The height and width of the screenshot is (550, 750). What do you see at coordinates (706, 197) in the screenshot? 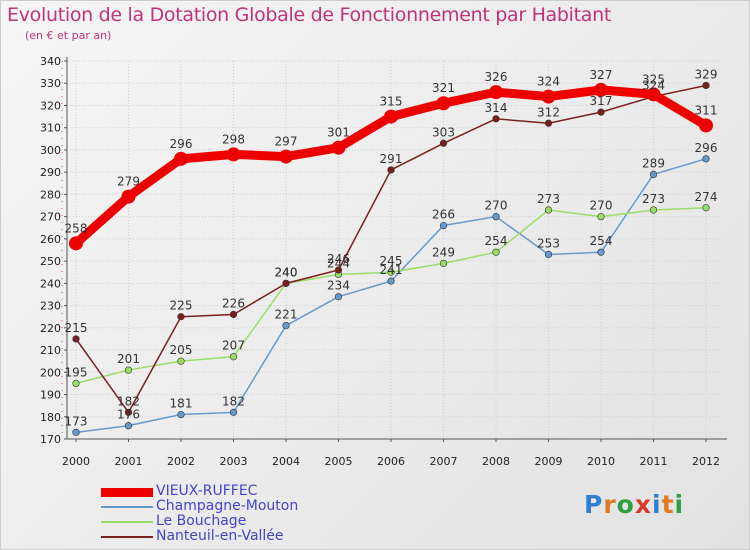
I see `data-label: 274` at bounding box center [706, 197].